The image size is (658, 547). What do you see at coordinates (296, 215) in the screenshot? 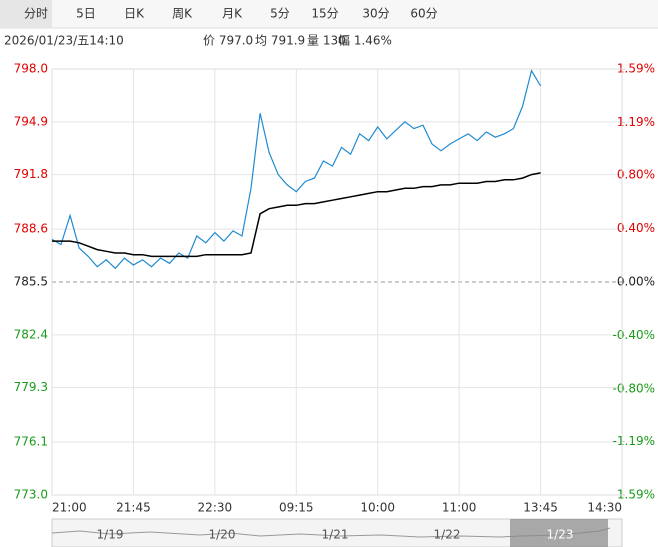
I see `average-line` at bounding box center [296, 215].